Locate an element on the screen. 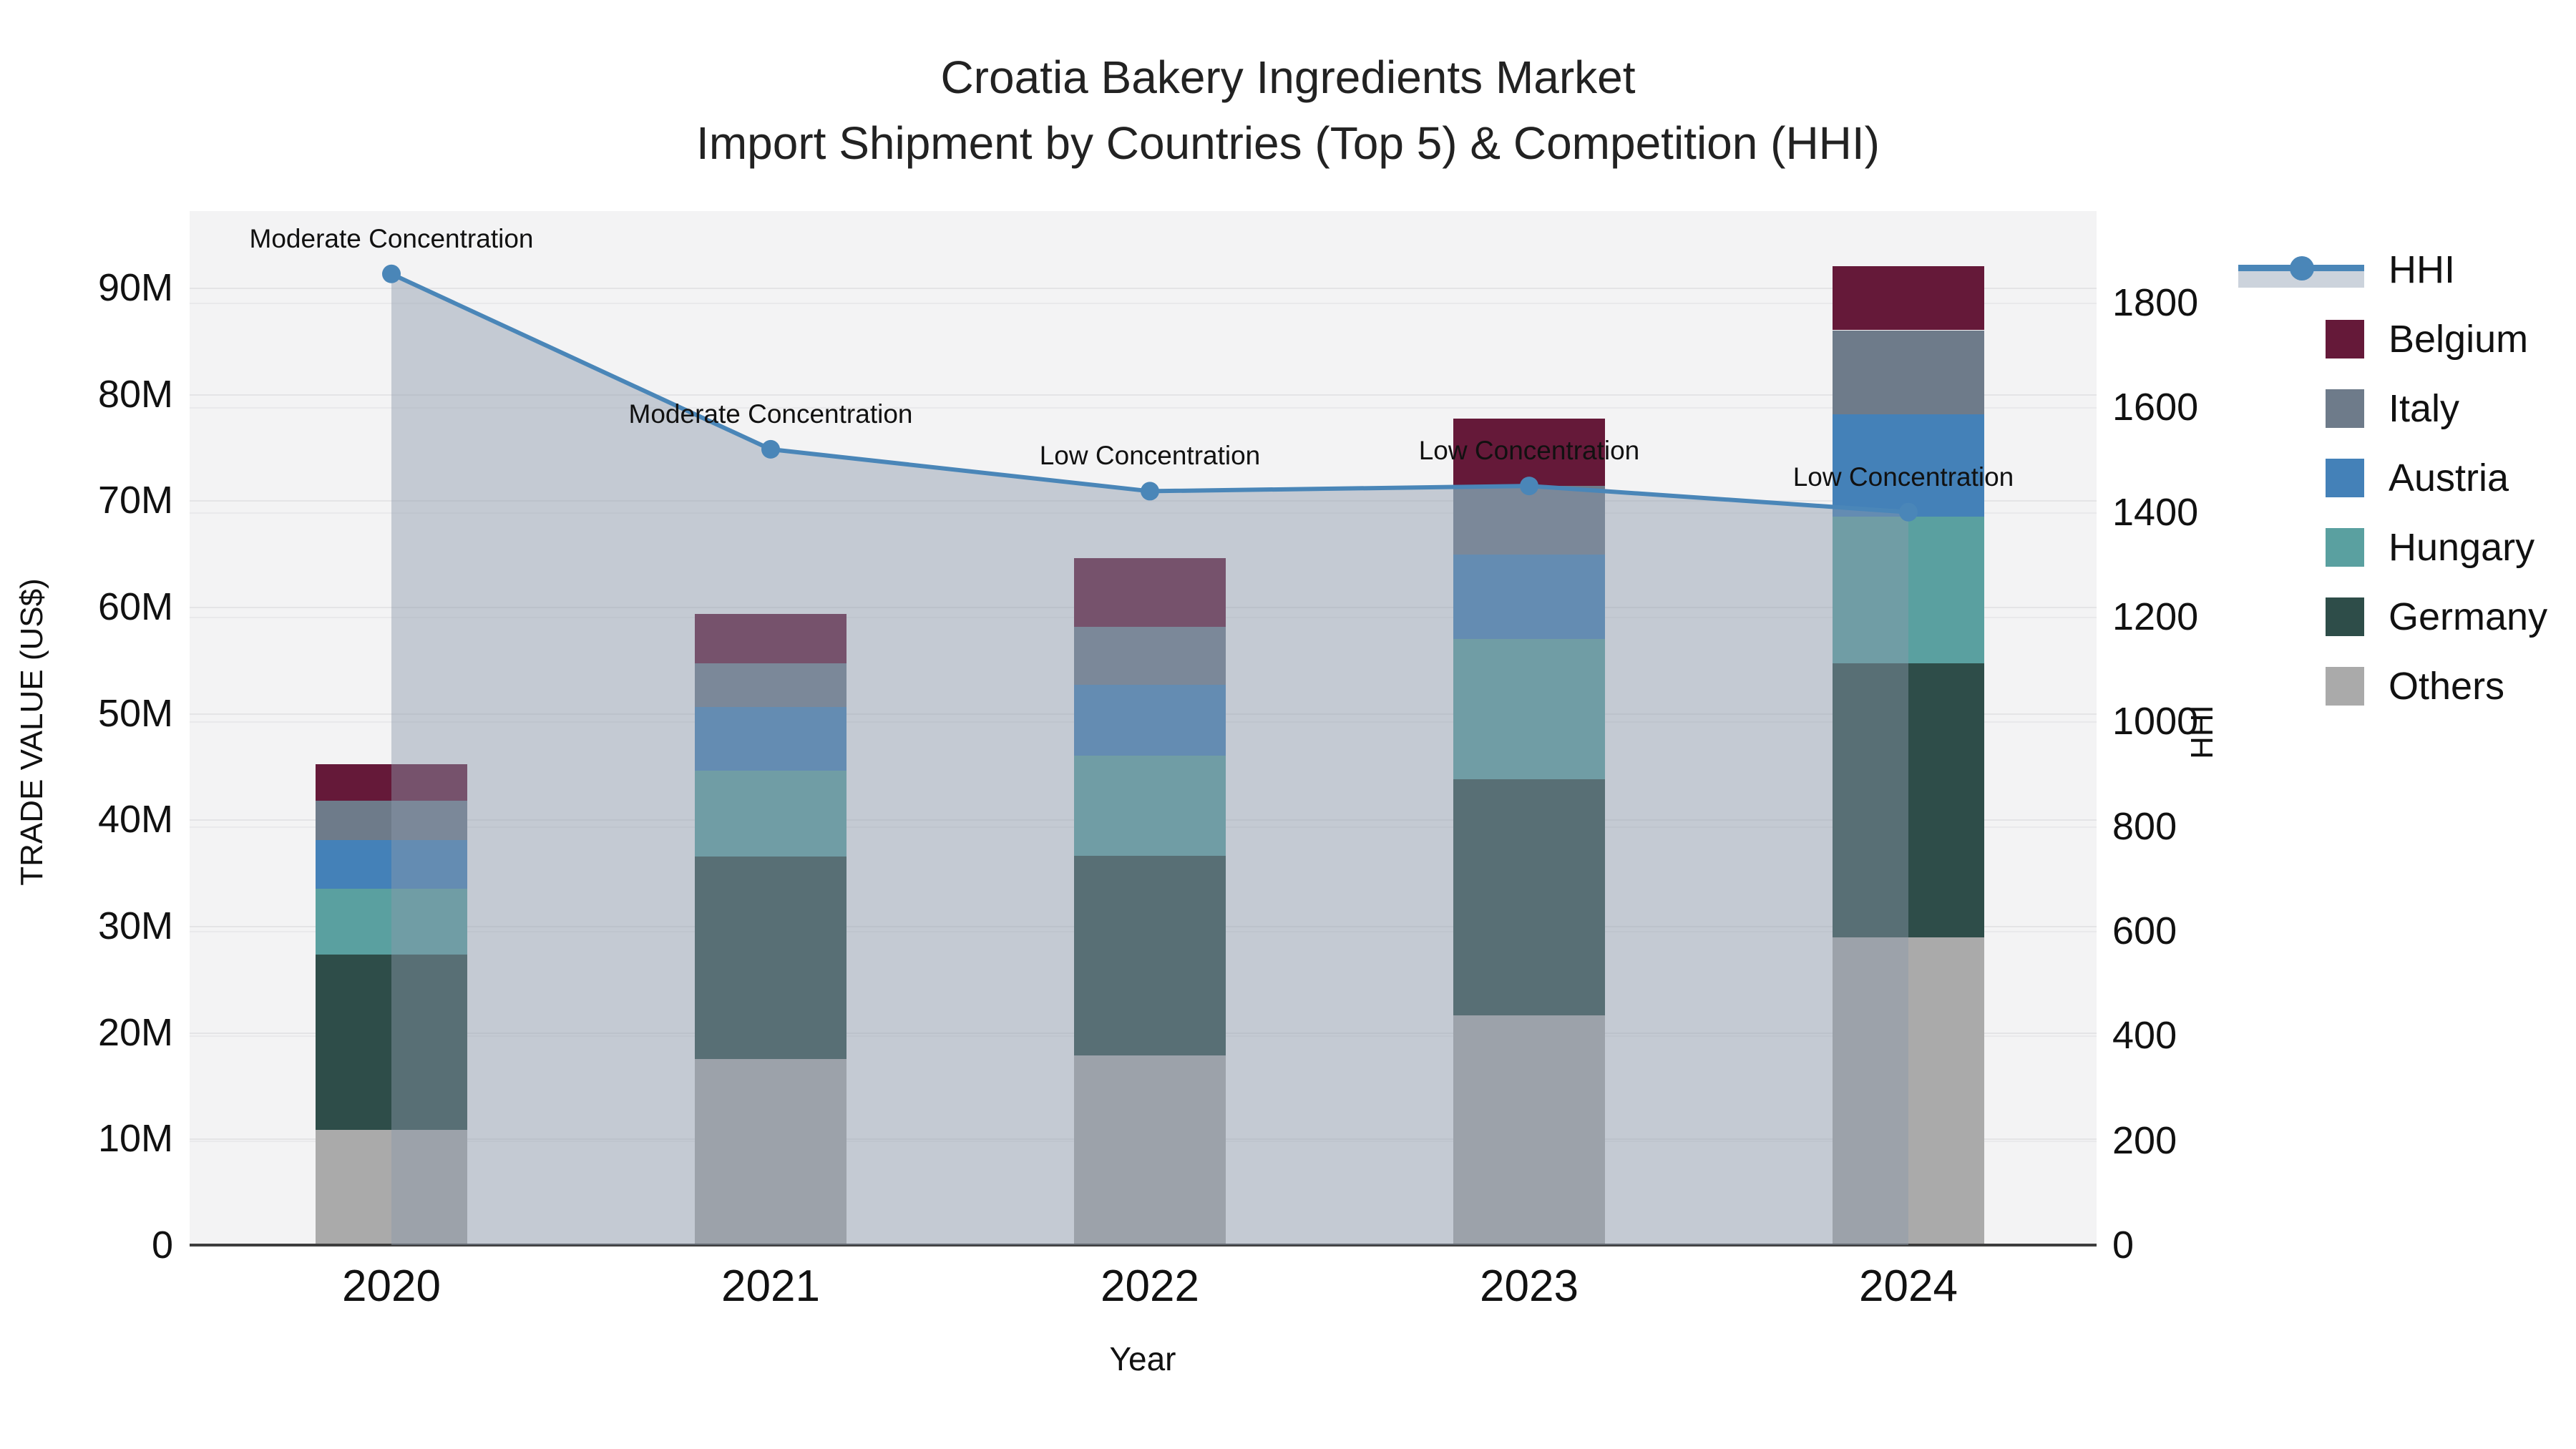 The image size is (2576, 1449). x-axis-line is located at coordinates (1143, 1245).